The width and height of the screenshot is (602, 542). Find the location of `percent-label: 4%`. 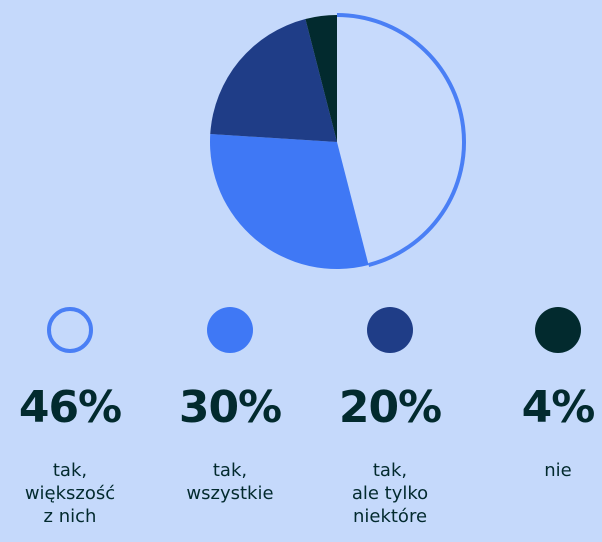

percent-label: 4% is located at coordinates (558, 407).